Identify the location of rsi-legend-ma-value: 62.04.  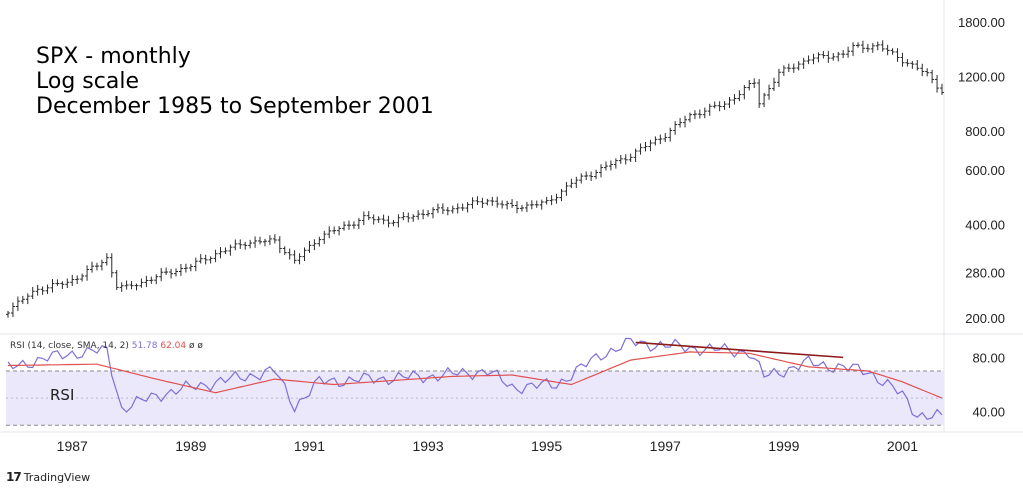
(173, 346).